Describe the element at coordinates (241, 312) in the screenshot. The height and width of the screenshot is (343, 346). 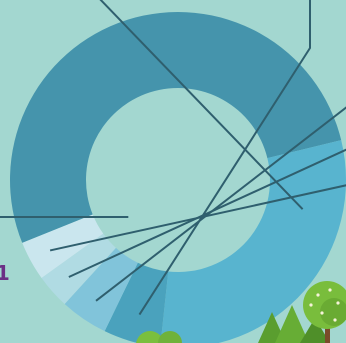
I see `tree-illustration` at that location.